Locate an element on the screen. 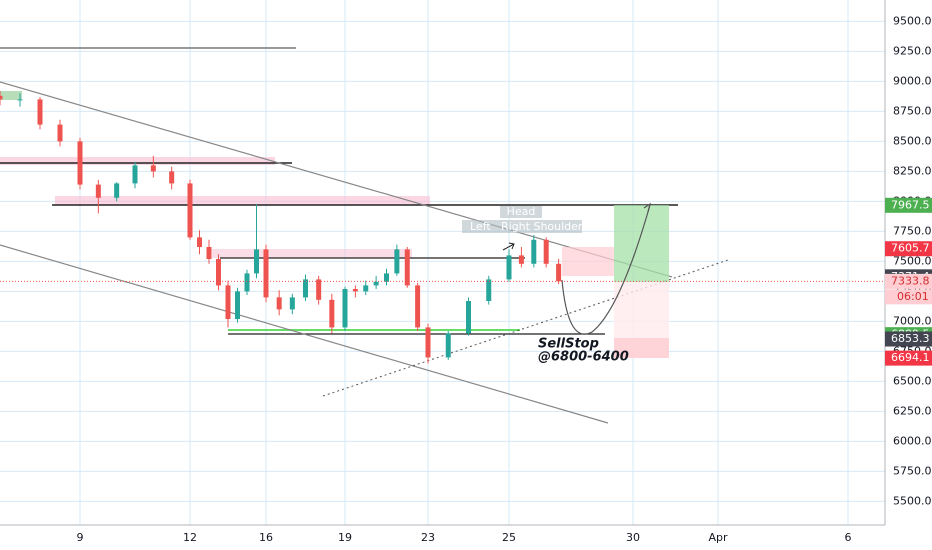  annotation: Right Shoulder is located at coordinates (542, 226).